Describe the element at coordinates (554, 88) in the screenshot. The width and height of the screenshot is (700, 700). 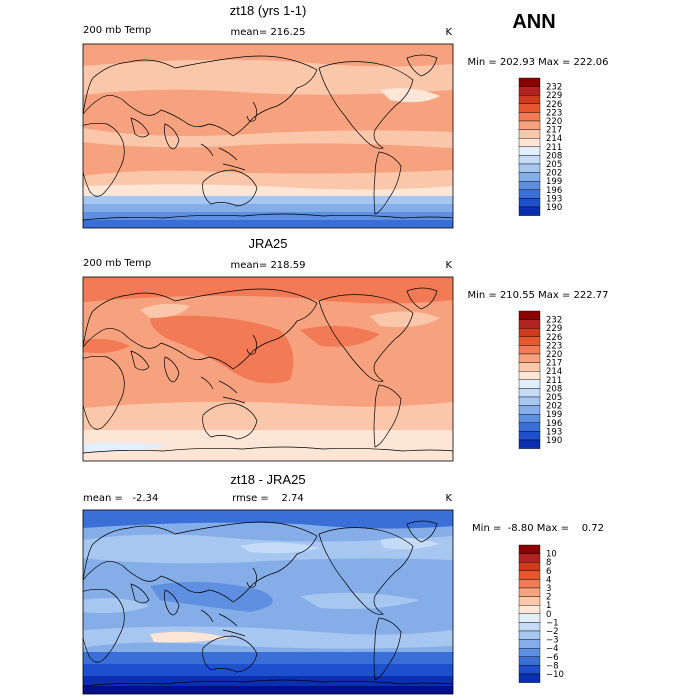
I see `colorbar-tick-label: 232` at that location.